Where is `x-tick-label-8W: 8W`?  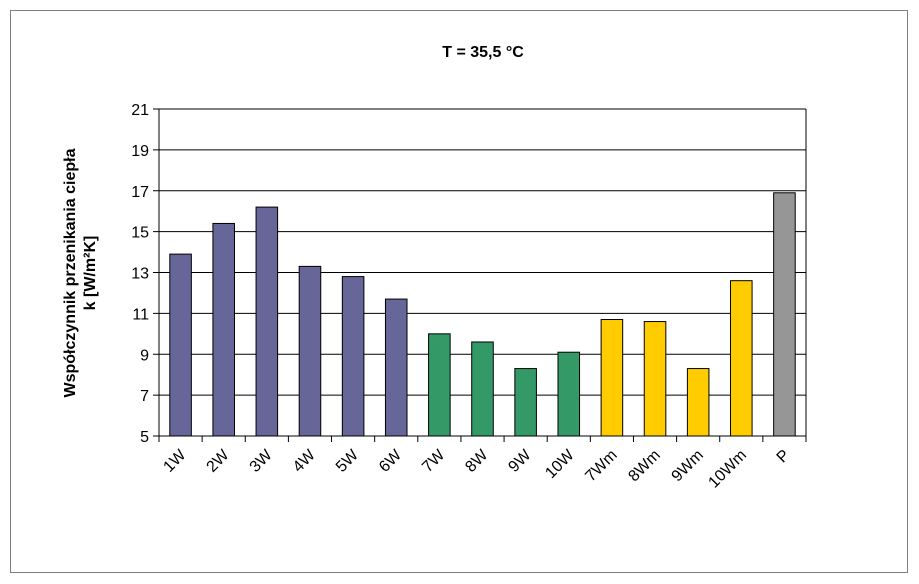 x-tick-label-8W: 8W is located at coordinates (477, 461).